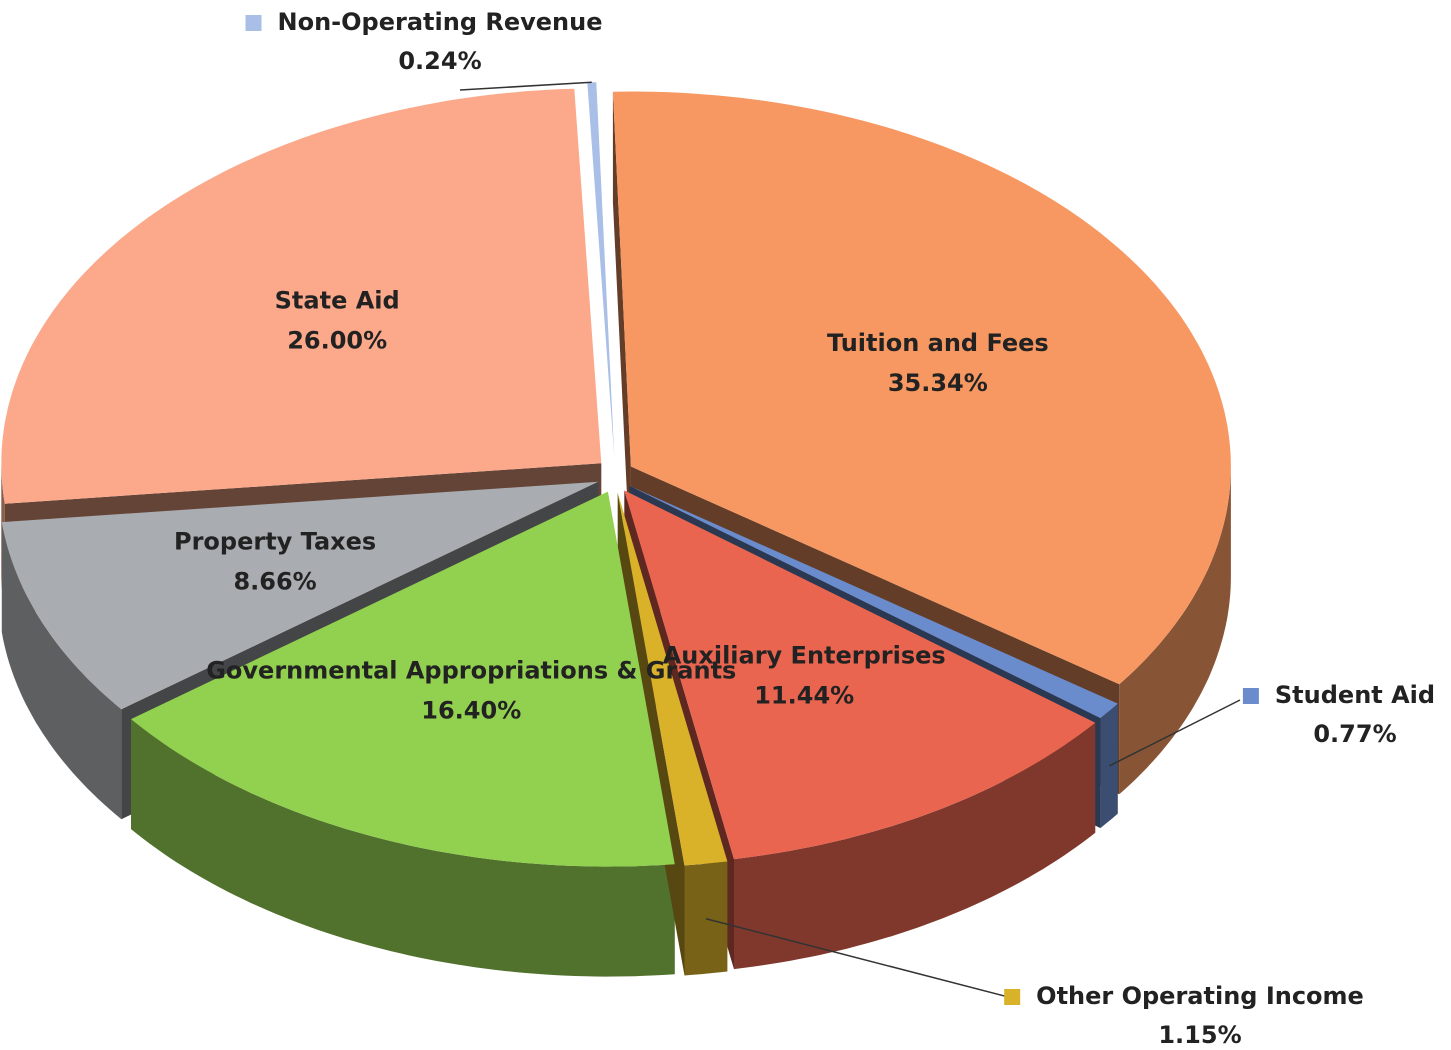 This screenshot has height=1050, width=1451. What do you see at coordinates (938, 343) in the screenshot?
I see `category-label: Tuition and Fees` at bounding box center [938, 343].